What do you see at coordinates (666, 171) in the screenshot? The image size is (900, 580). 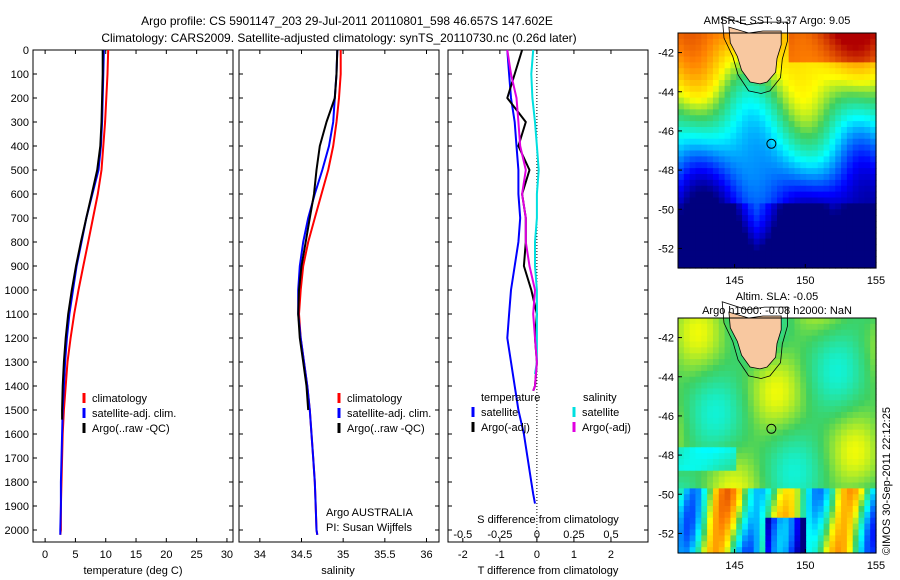 I see `map-y-tick-label: -48` at bounding box center [666, 171].